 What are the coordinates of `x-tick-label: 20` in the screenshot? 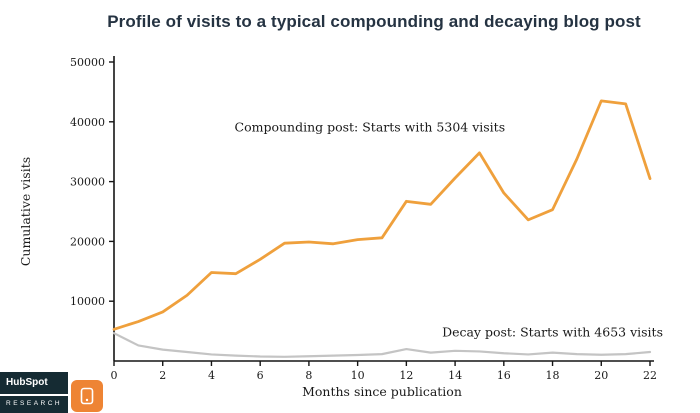 It's located at (601, 375).